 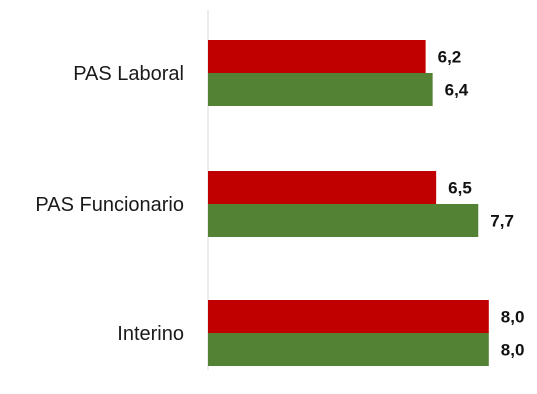 What do you see at coordinates (502, 221) in the screenshot?
I see `data-label: 7,7` at bounding box center [502, 221].